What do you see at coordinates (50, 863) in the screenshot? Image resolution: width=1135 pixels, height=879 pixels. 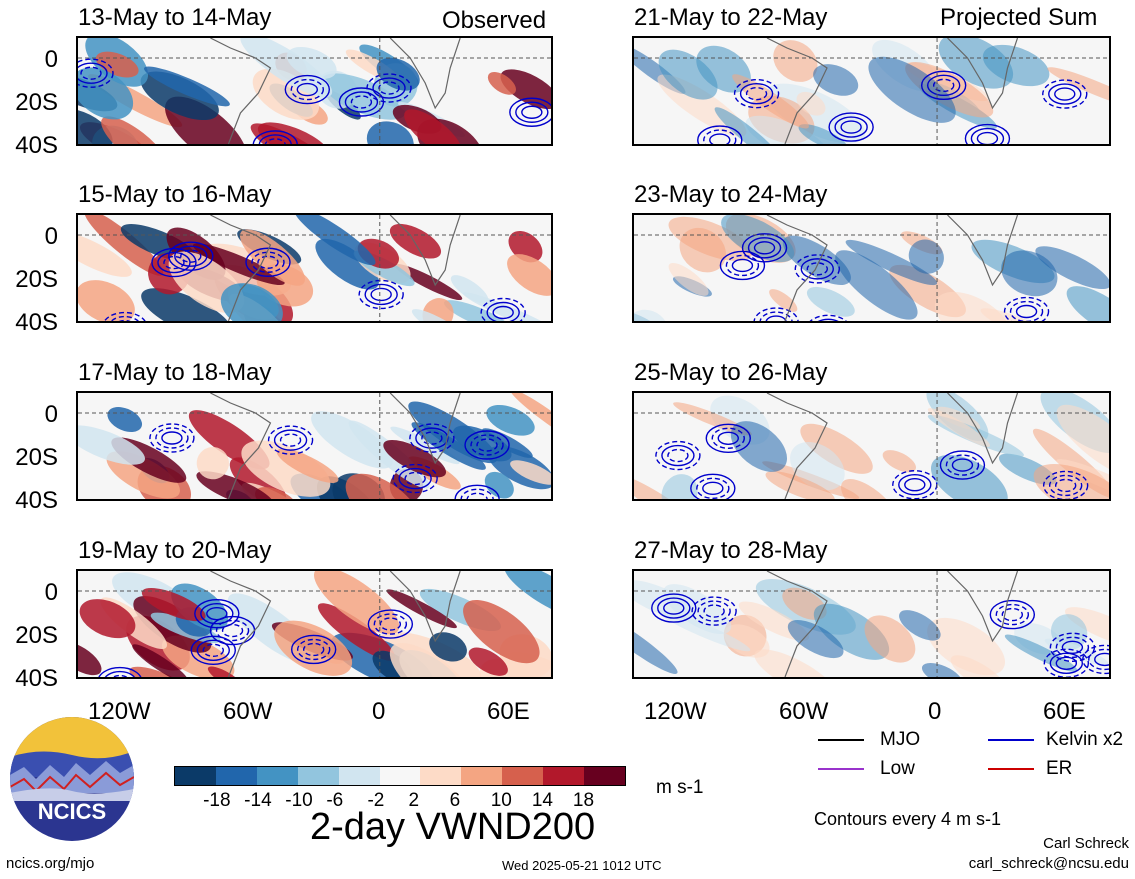 I see `footer-url: ncics.org/mjo` at bounding box center [50, 863].